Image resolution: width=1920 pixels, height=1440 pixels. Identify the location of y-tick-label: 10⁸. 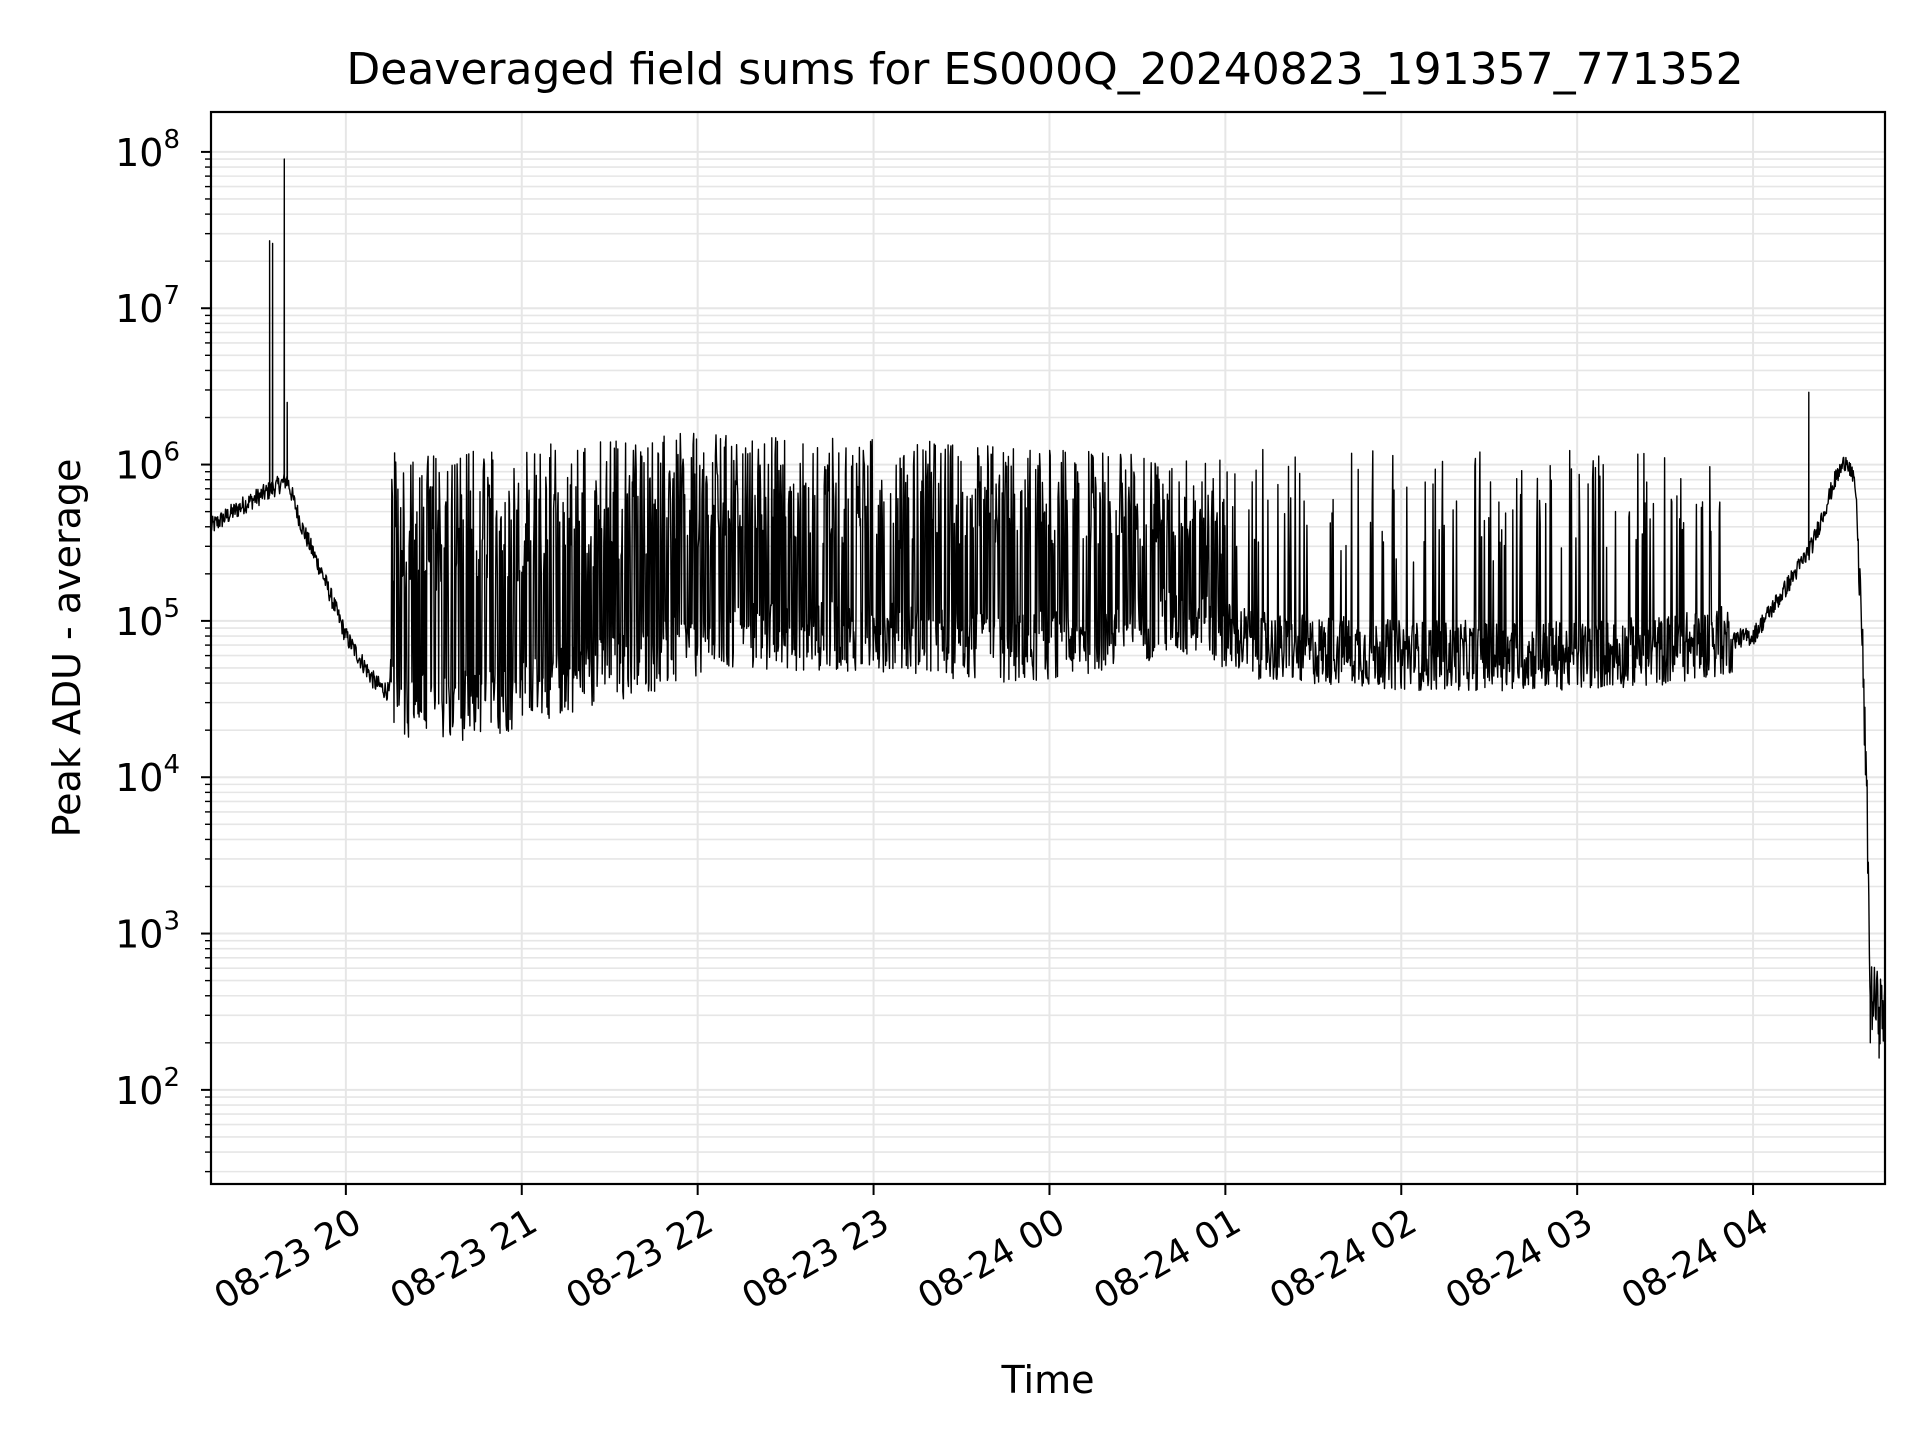
(147, 150).